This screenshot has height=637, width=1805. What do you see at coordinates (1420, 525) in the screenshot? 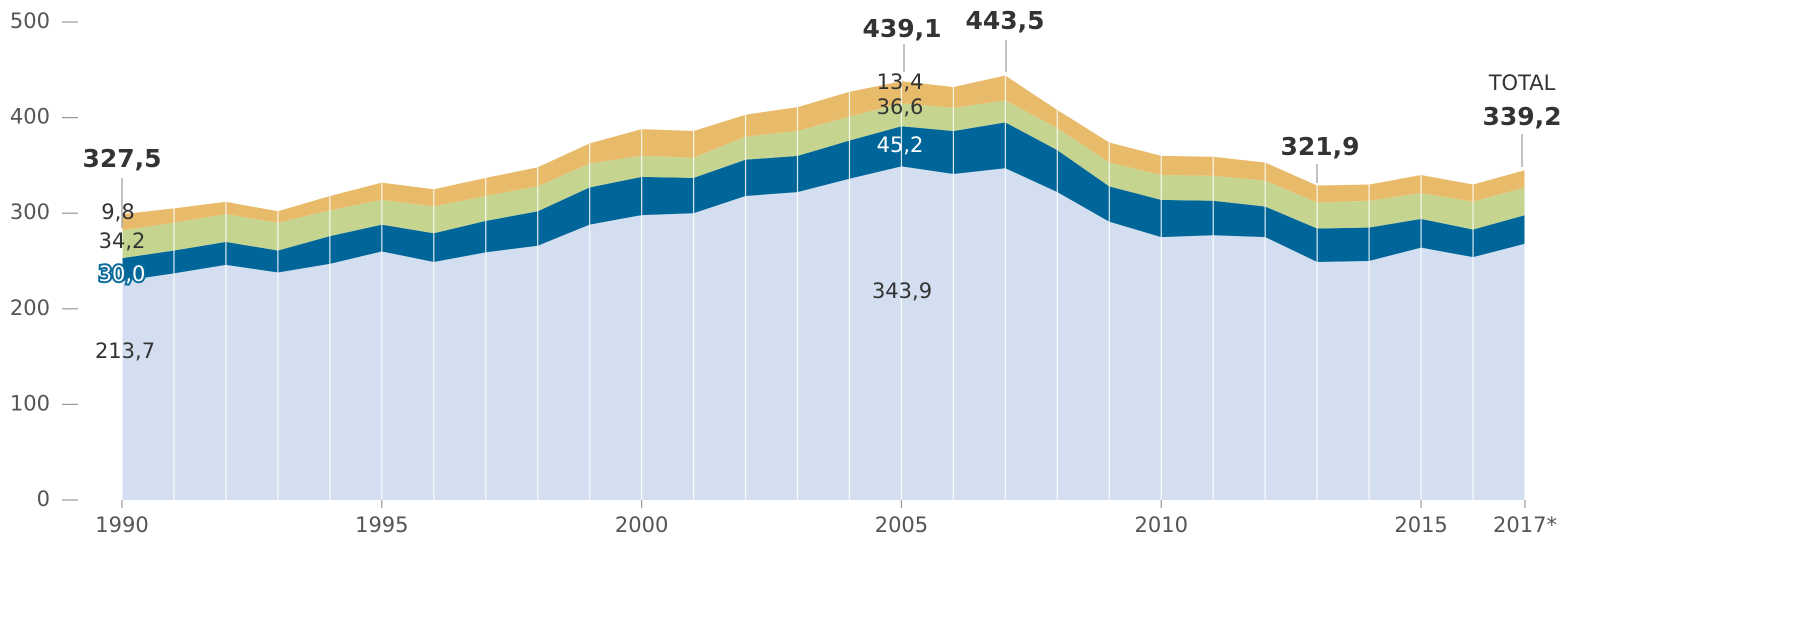
I see `x-tick-label: 2015` at bounding box center [1420, 525].